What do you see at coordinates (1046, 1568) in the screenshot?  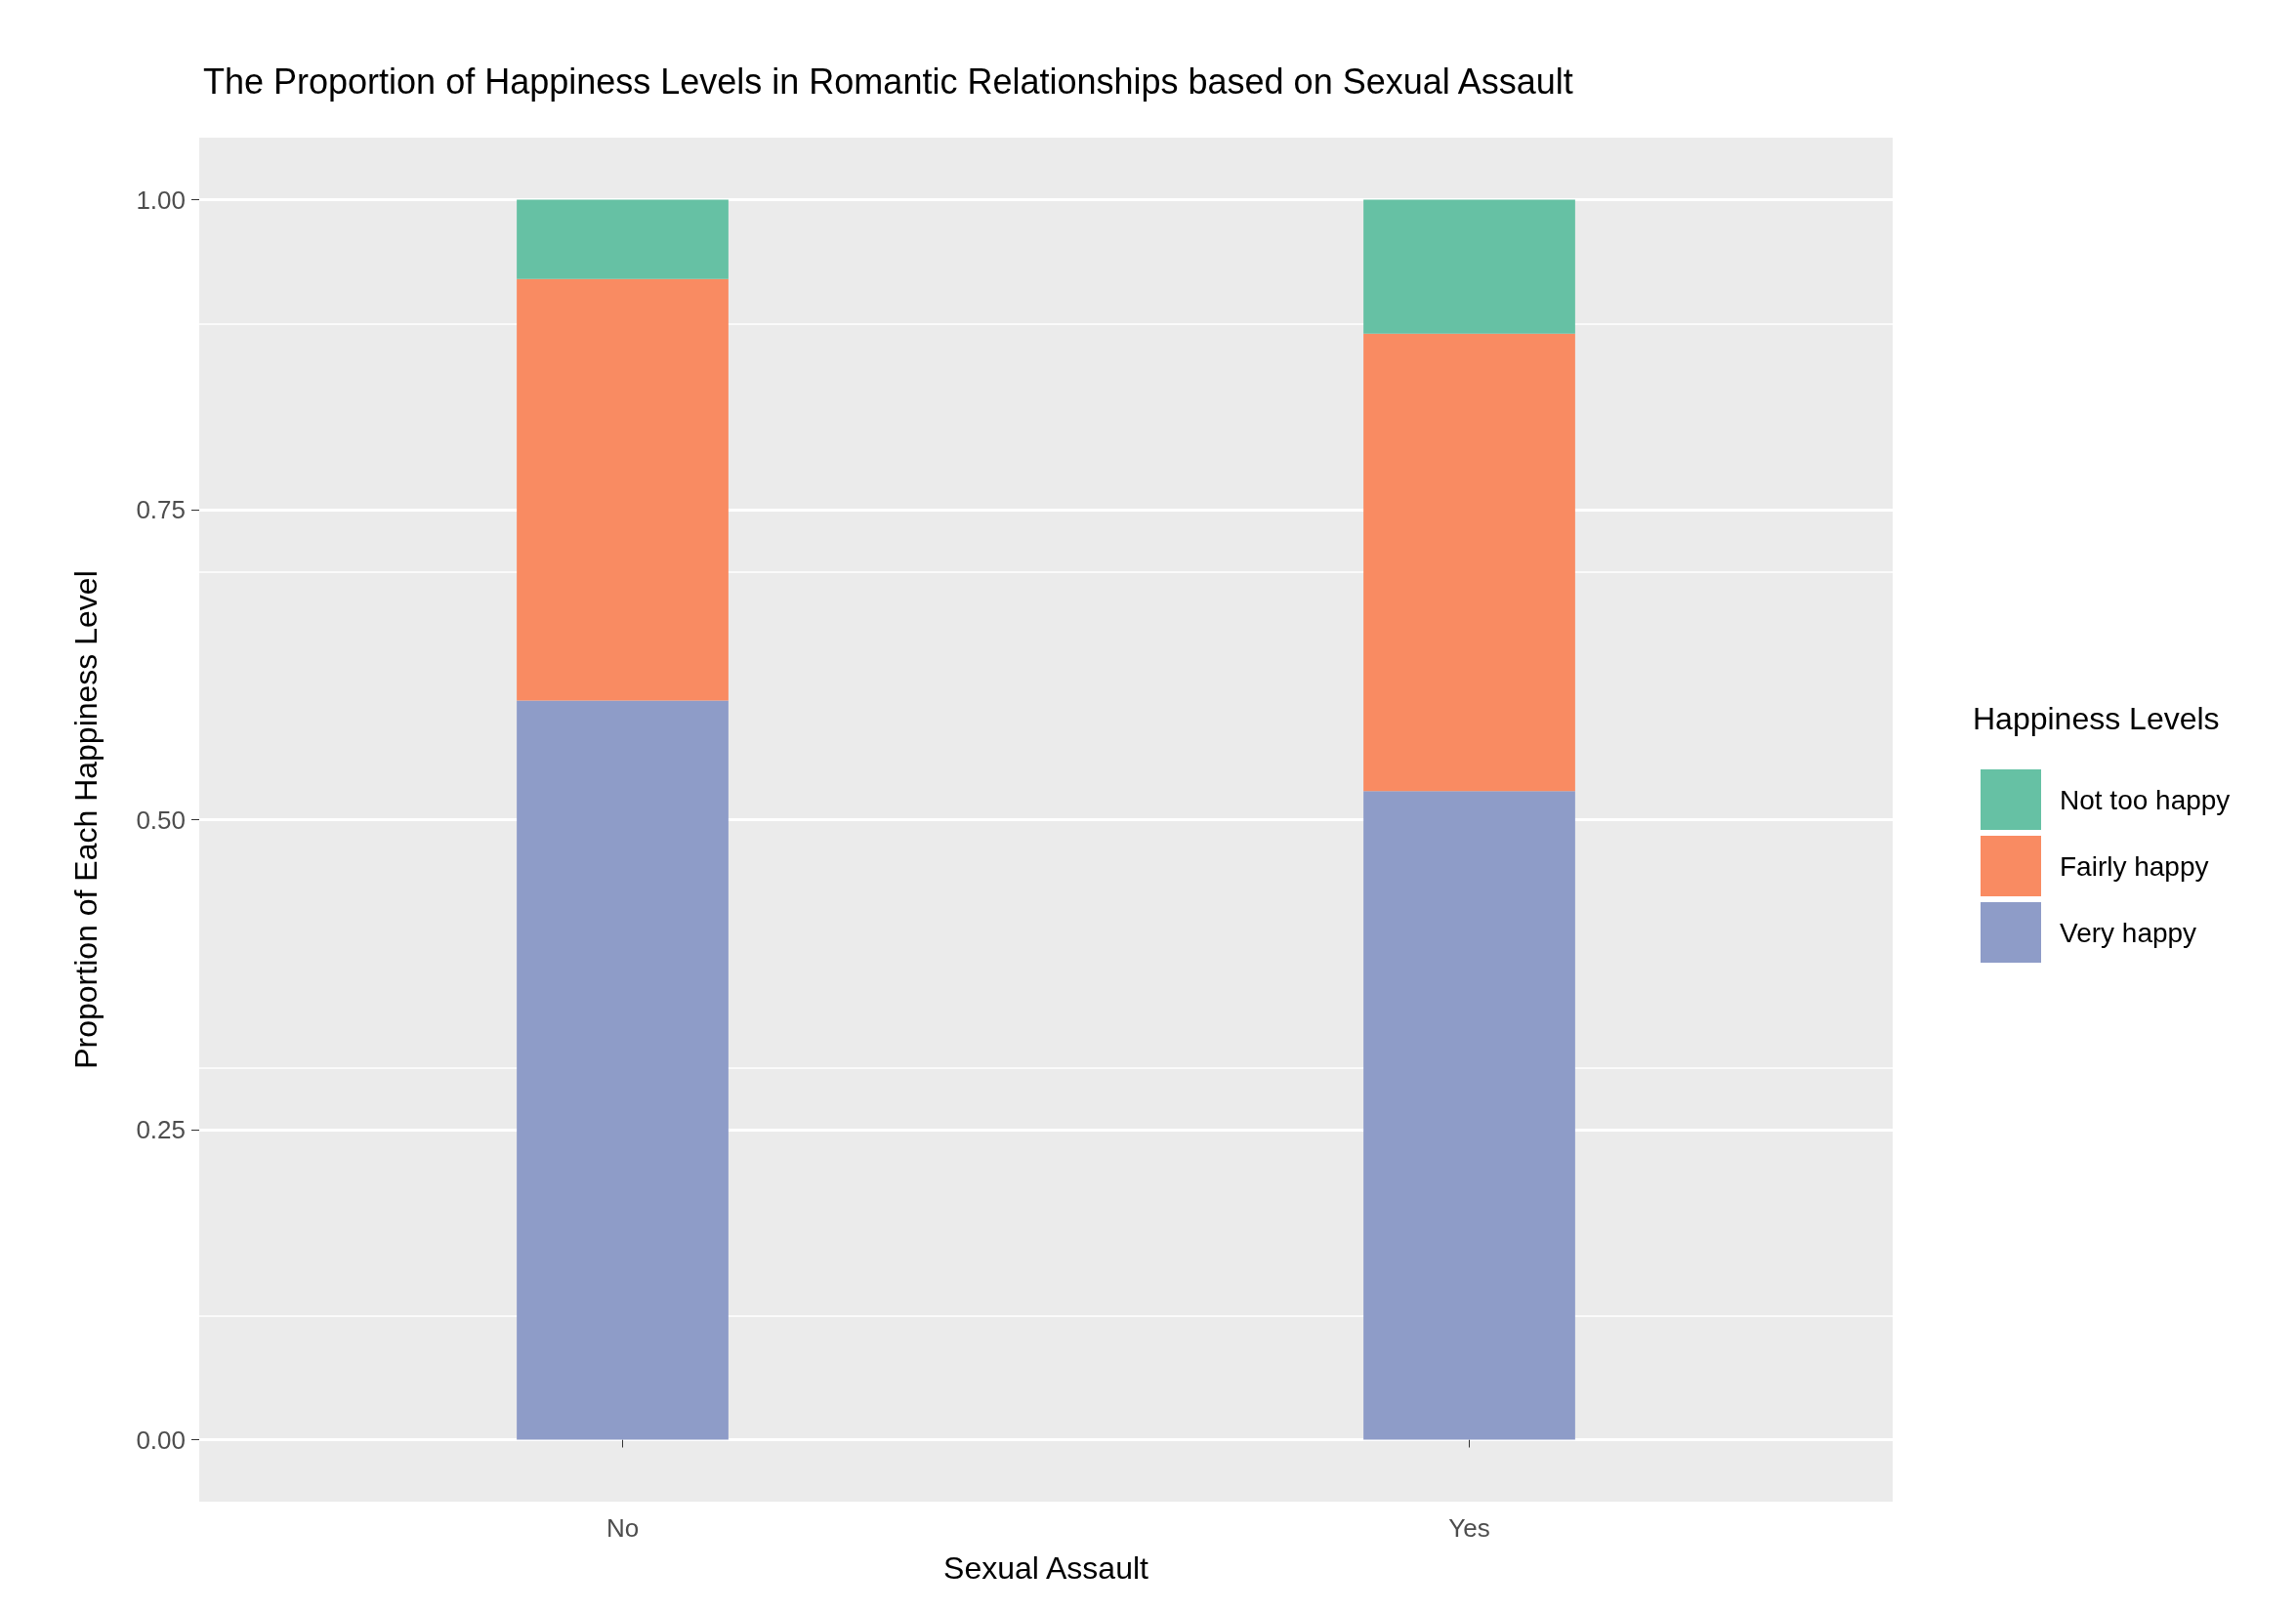 I see `x-axis-title: Sexual Assault` at bounding box center [1046, 1568].